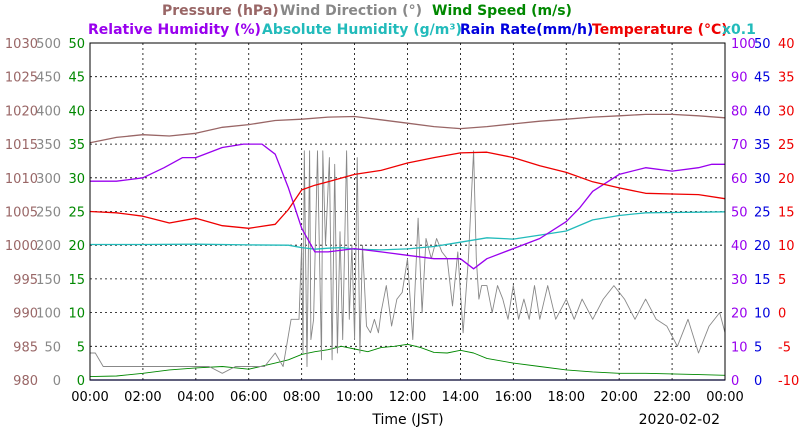  I want to click on tick-wind-speed: 5, so click(81, 347).